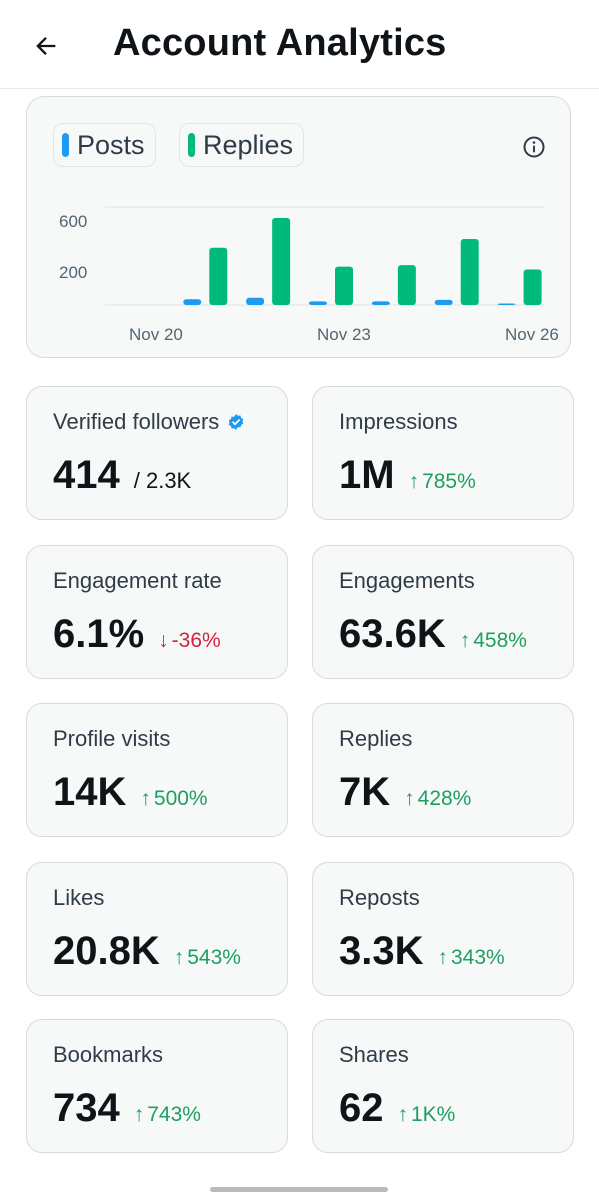  Describe the element at coordinates (299, 1189) in the screenshot. I see `gesture-navigation-bar` at that location.